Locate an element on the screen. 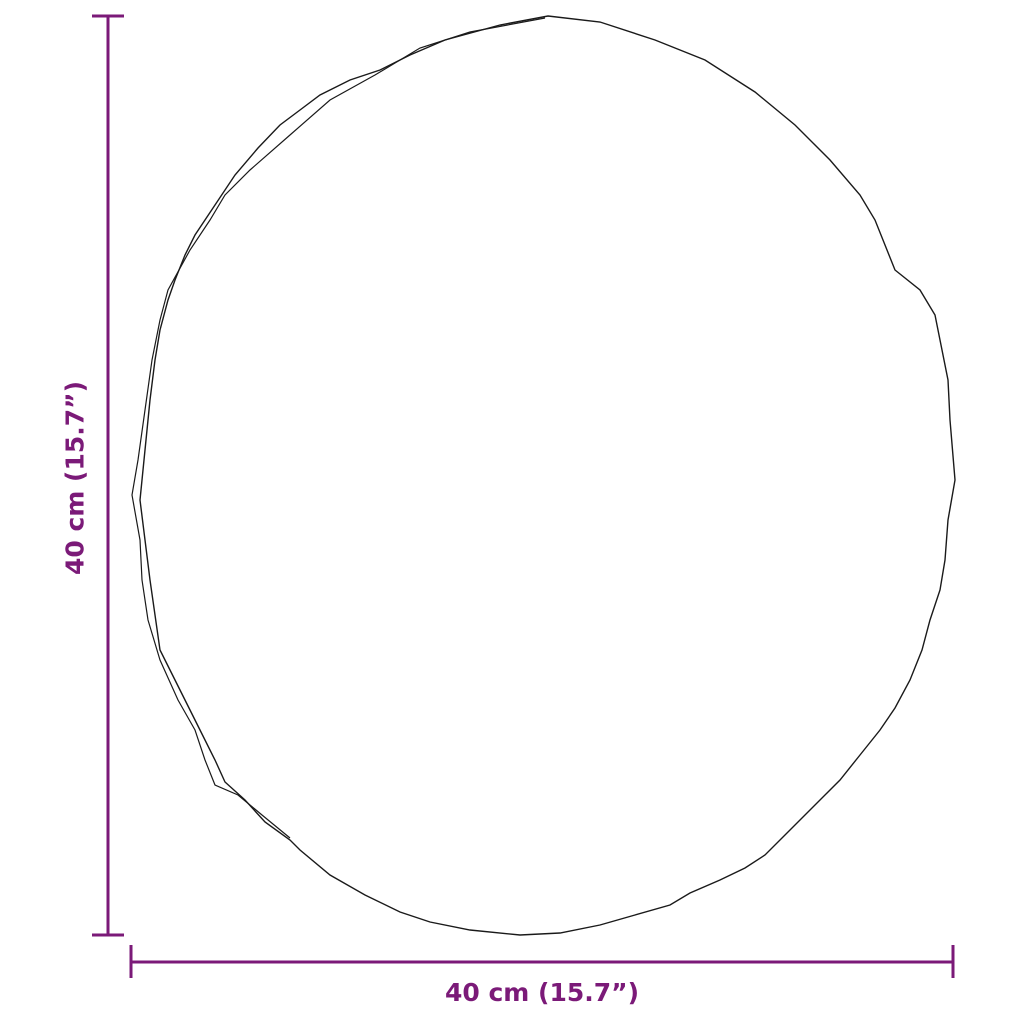  height-dimension-line is located at coordinates (108, 475).